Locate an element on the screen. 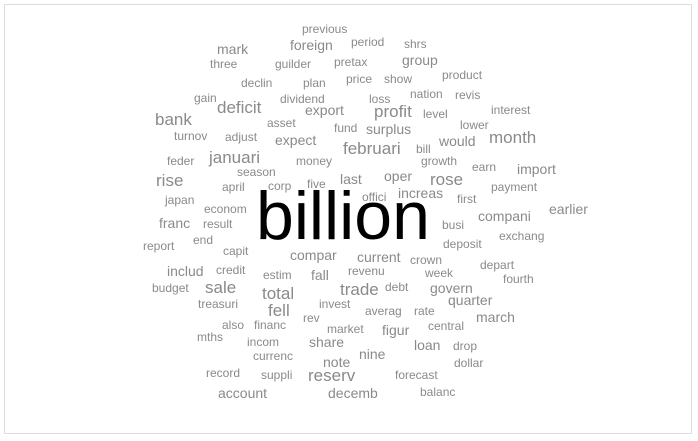 This screenshot has height=441, width=698. word-april: april is located at coordinates (233, 187).